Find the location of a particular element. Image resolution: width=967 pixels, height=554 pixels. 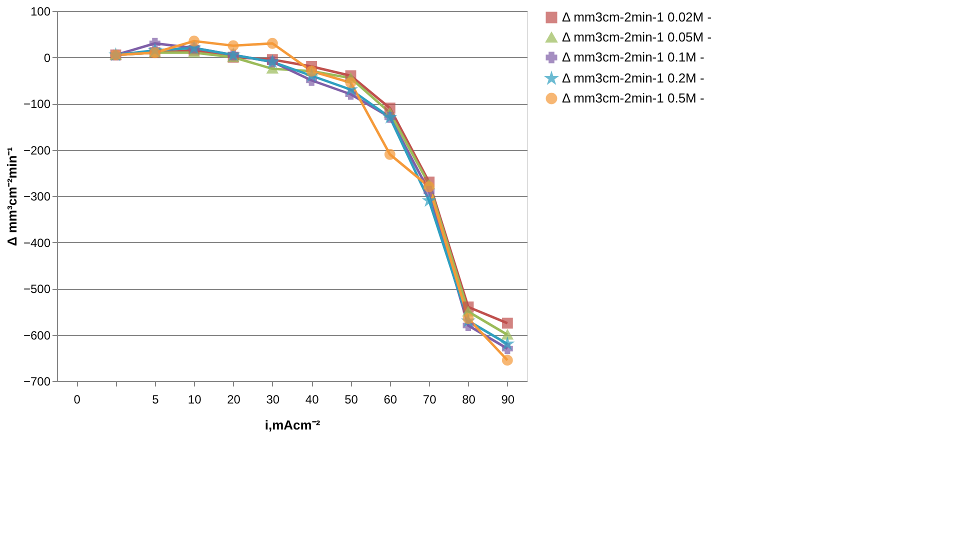

x-tick-label: 0 is located at coordinates (77, 399).